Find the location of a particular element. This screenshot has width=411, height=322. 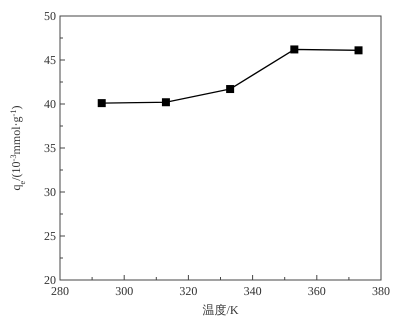

y-tick-label: 25 is located at coordinates (50, 236).